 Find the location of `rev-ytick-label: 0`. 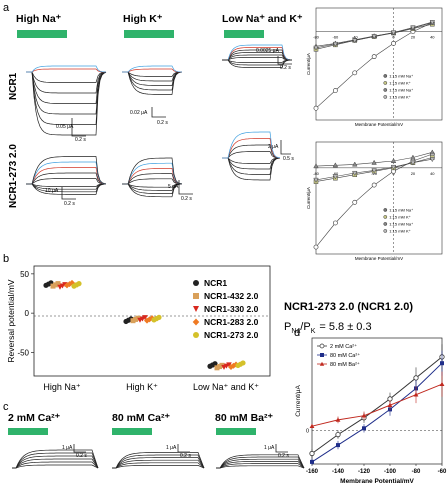

rev-ytick-label: 0 is located at coordinates (27, 313).